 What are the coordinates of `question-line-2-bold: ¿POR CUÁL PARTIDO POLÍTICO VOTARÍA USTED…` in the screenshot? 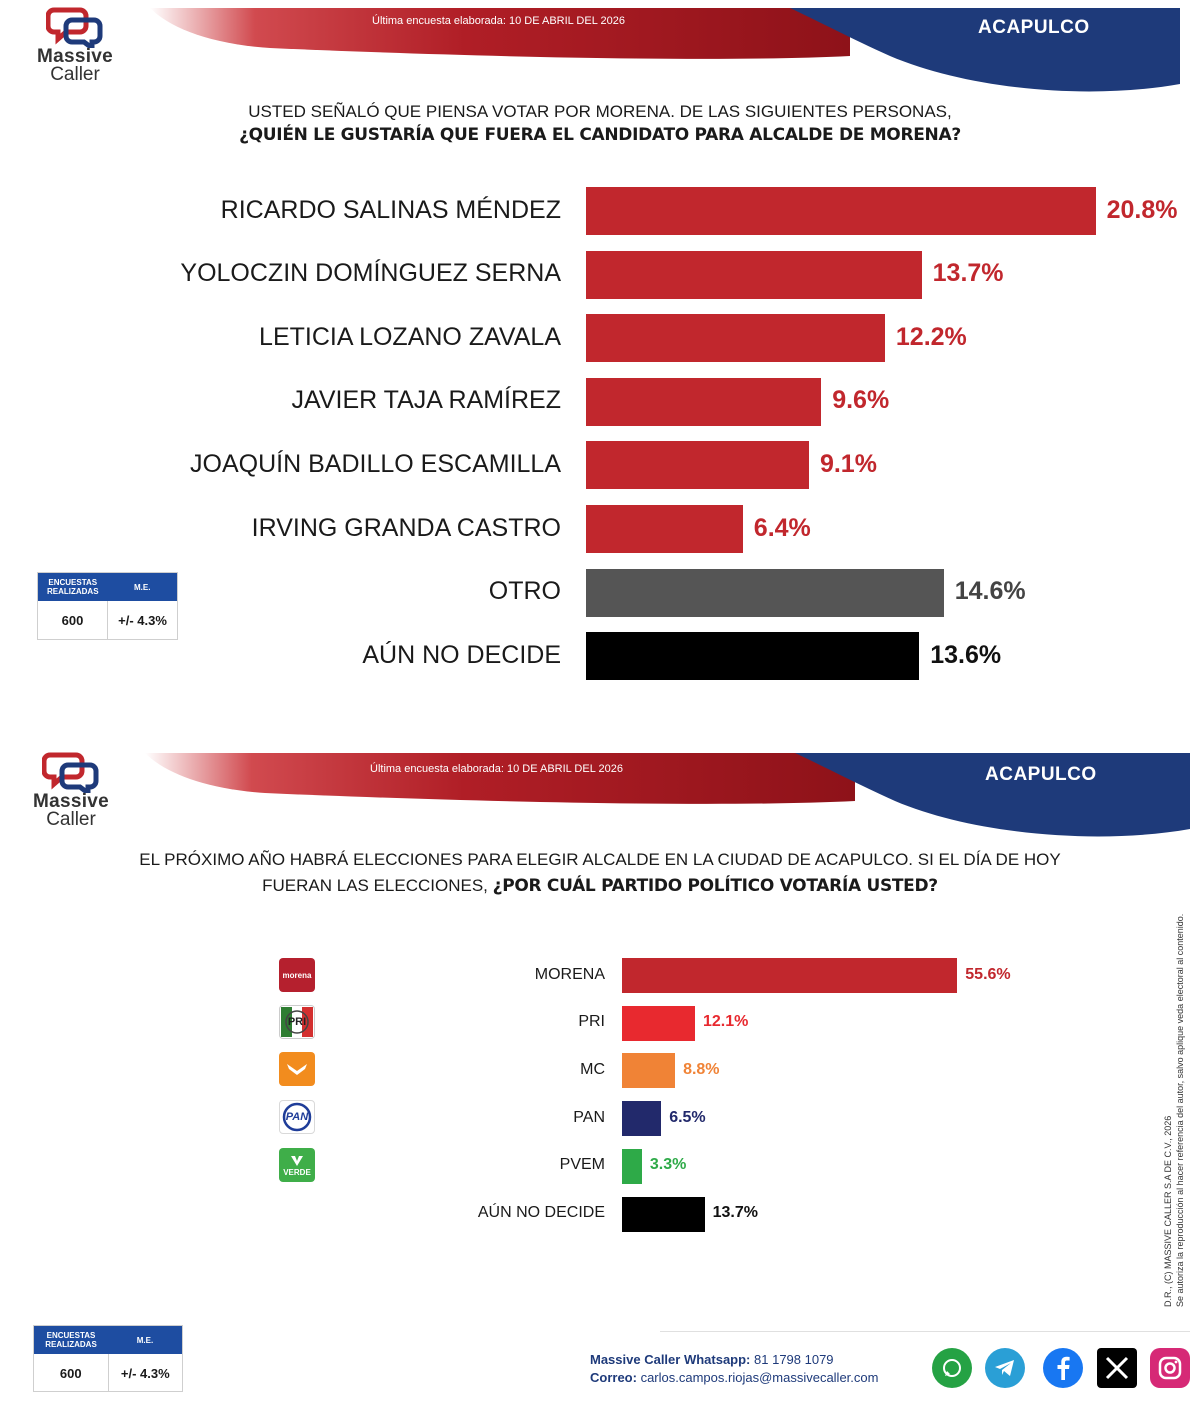 It's located at (715, 886).